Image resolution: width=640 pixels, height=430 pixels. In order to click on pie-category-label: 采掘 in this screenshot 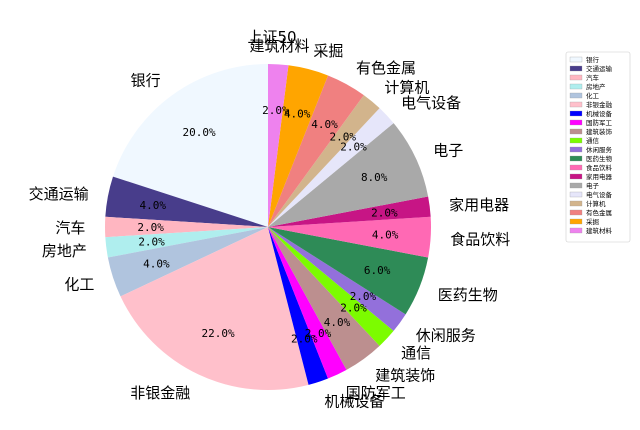, I will do `click(328, 51)`.